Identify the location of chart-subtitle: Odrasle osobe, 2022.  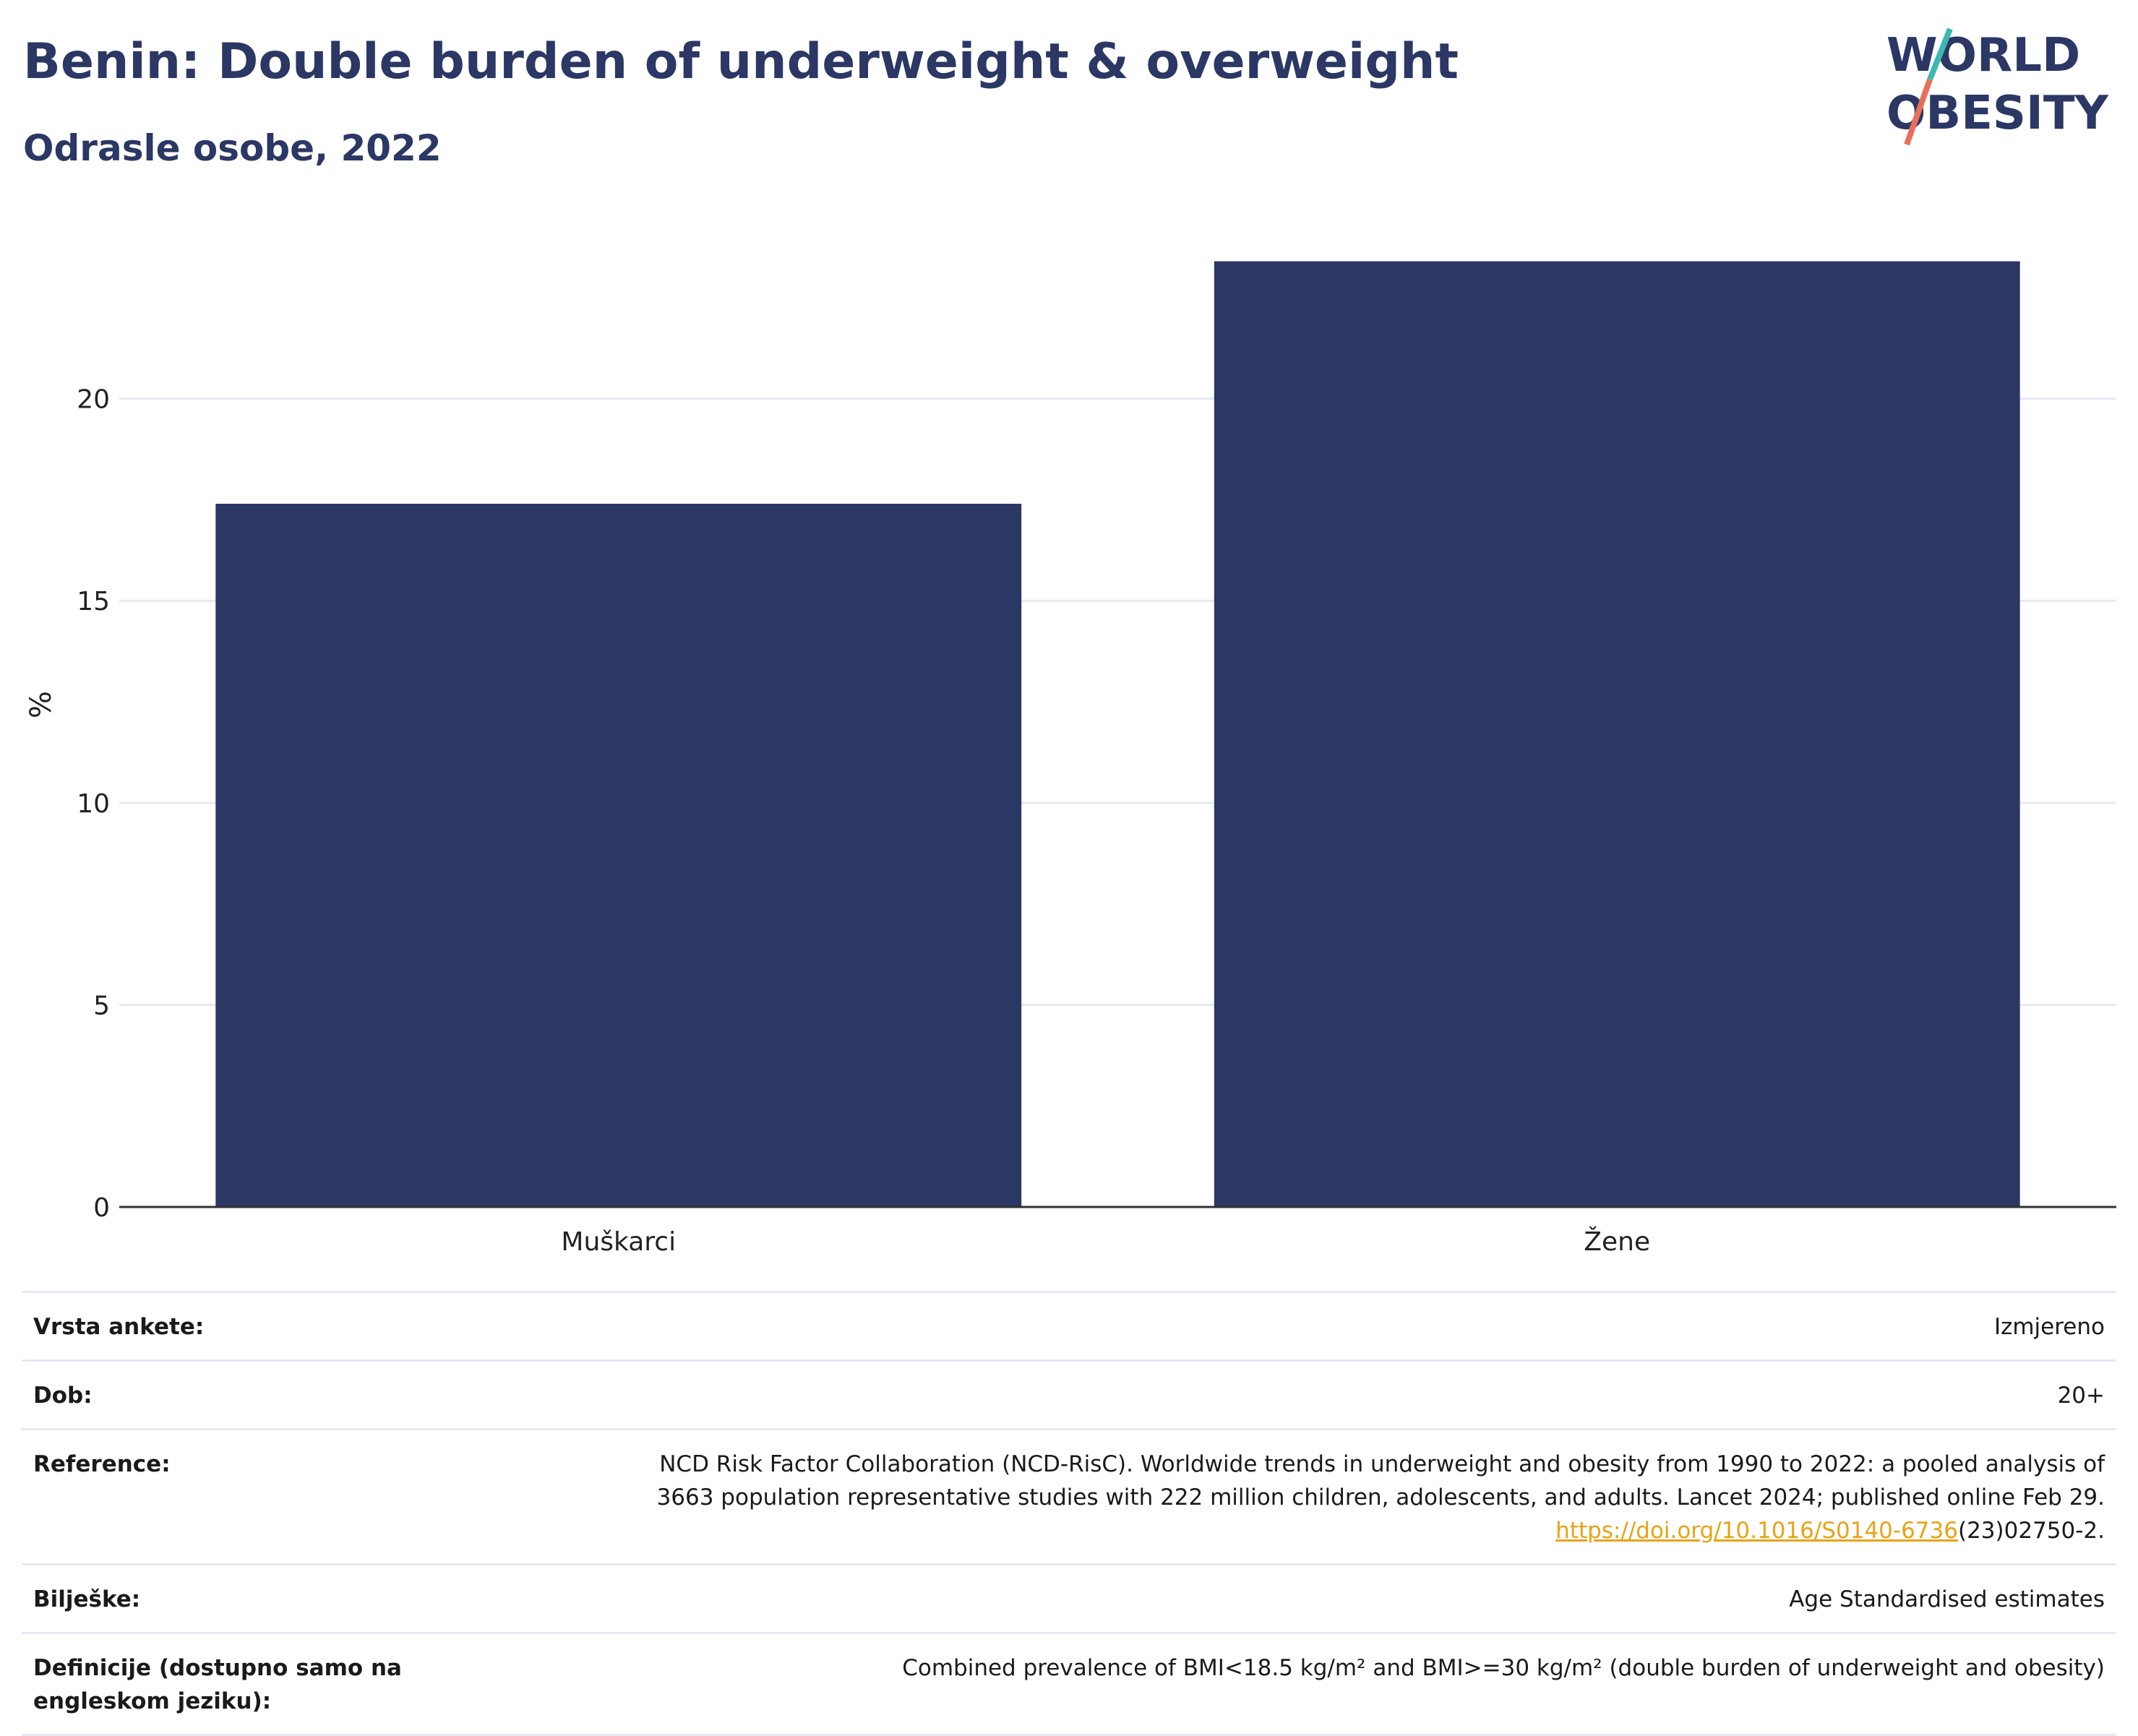
(232, 148).